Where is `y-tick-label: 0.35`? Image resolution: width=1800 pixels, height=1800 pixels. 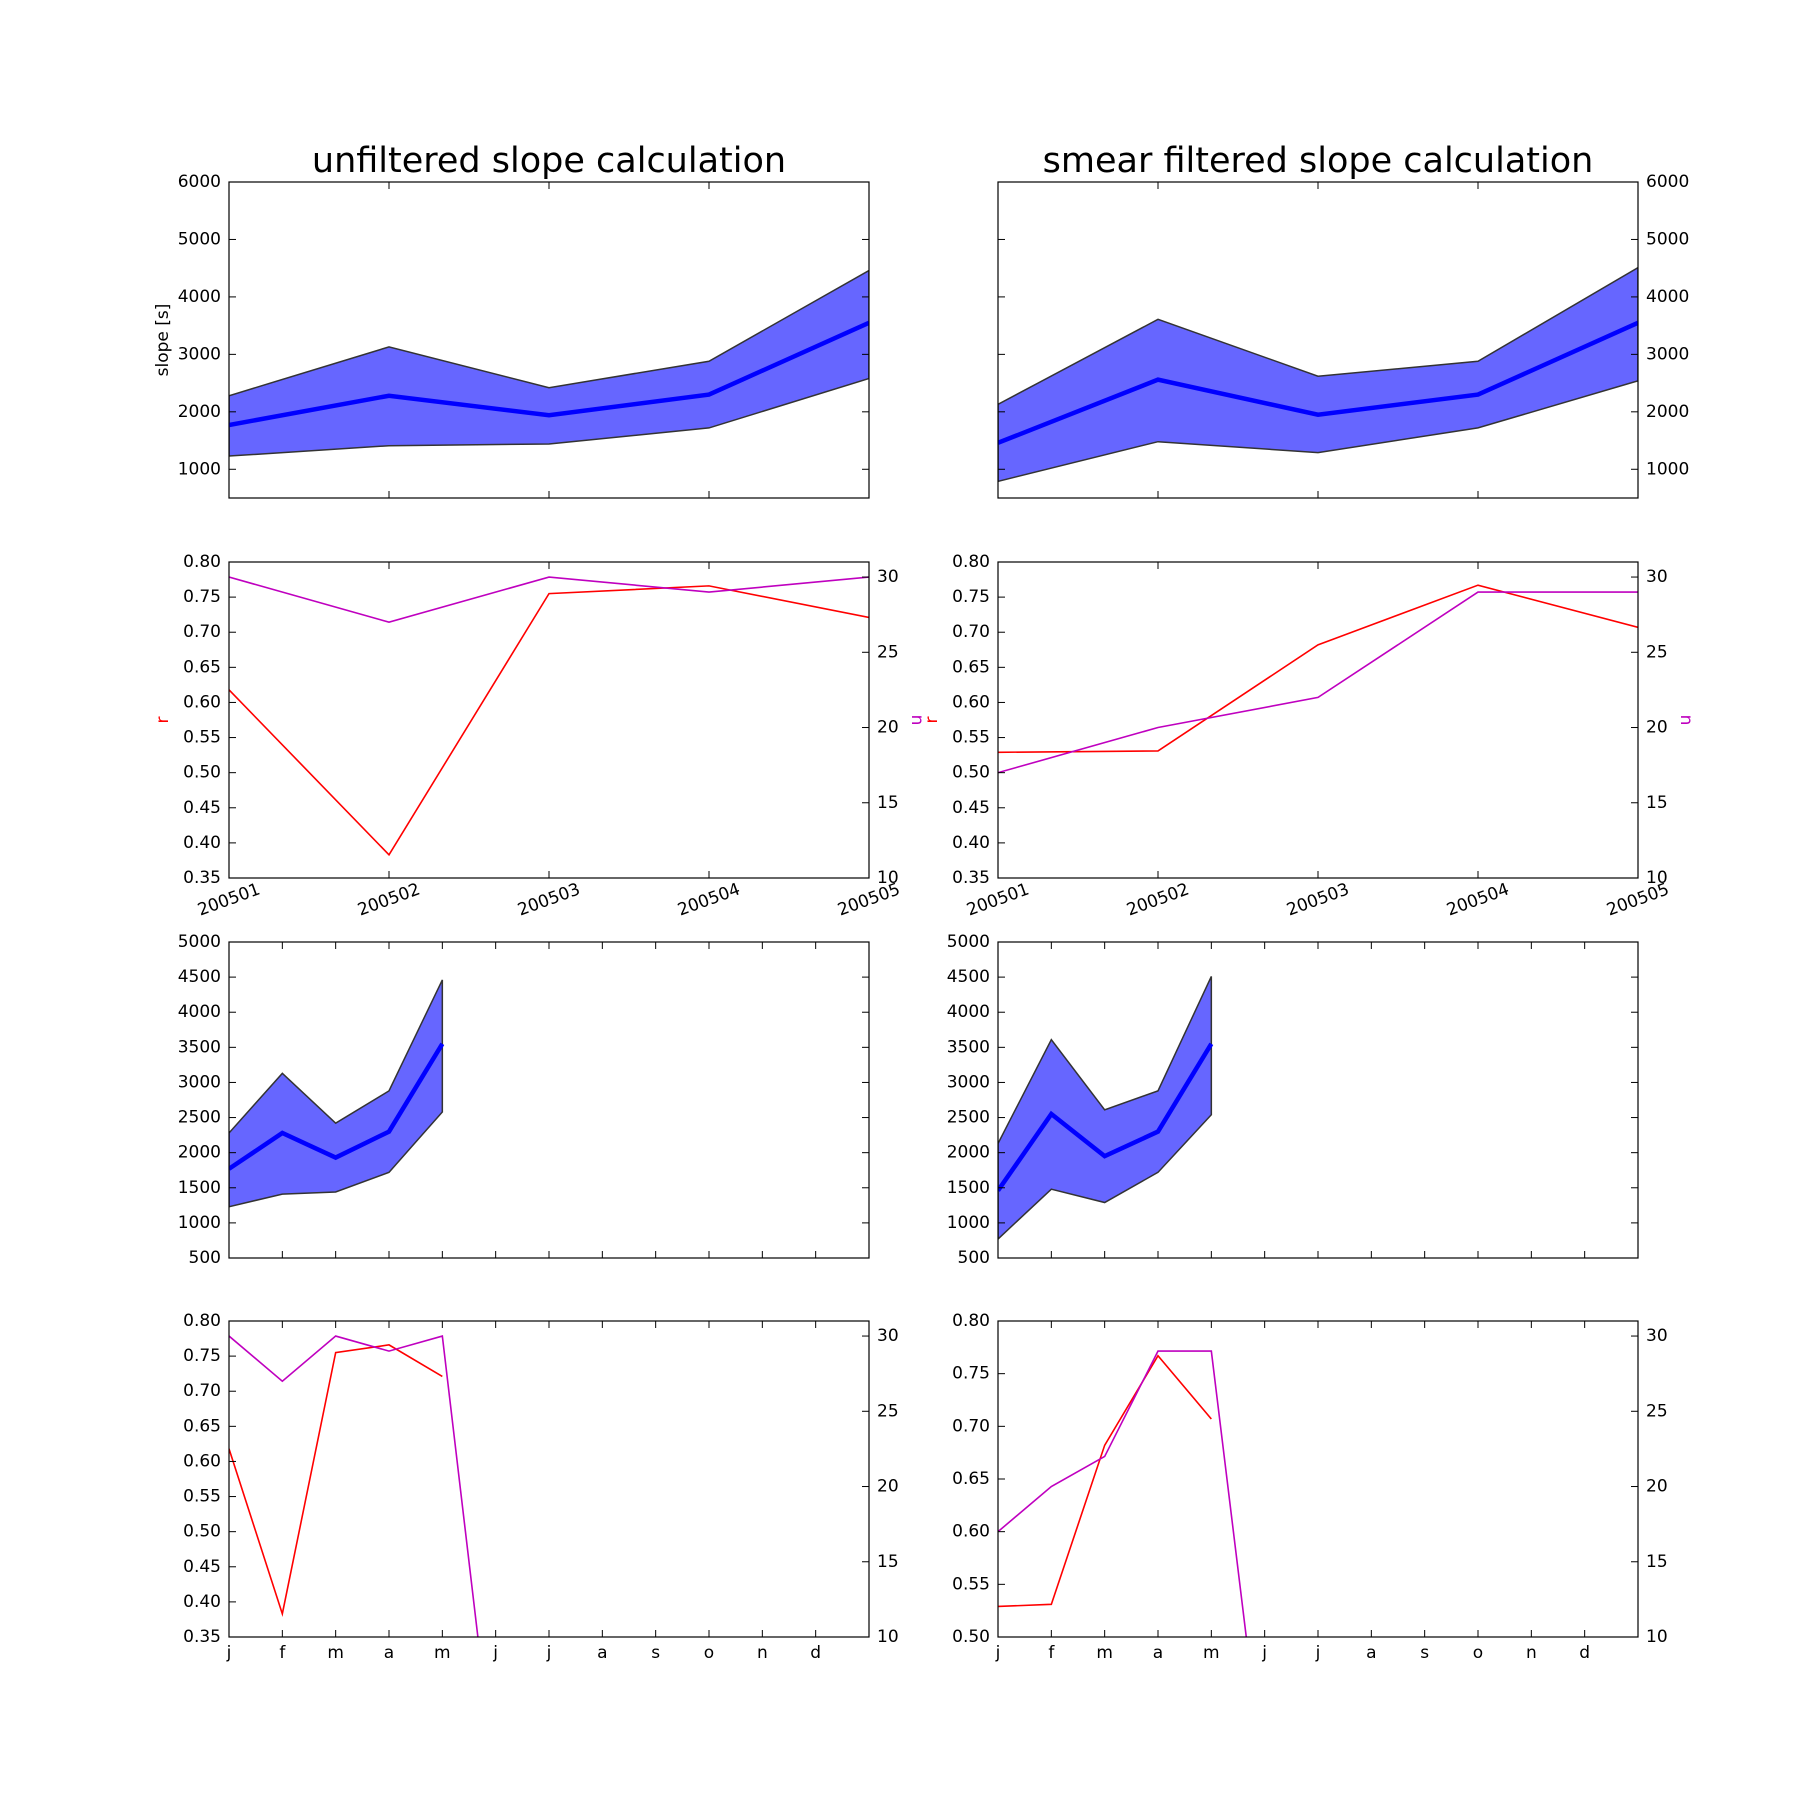
y-tick-label: 0.35 is located at coordinates (202, 878).